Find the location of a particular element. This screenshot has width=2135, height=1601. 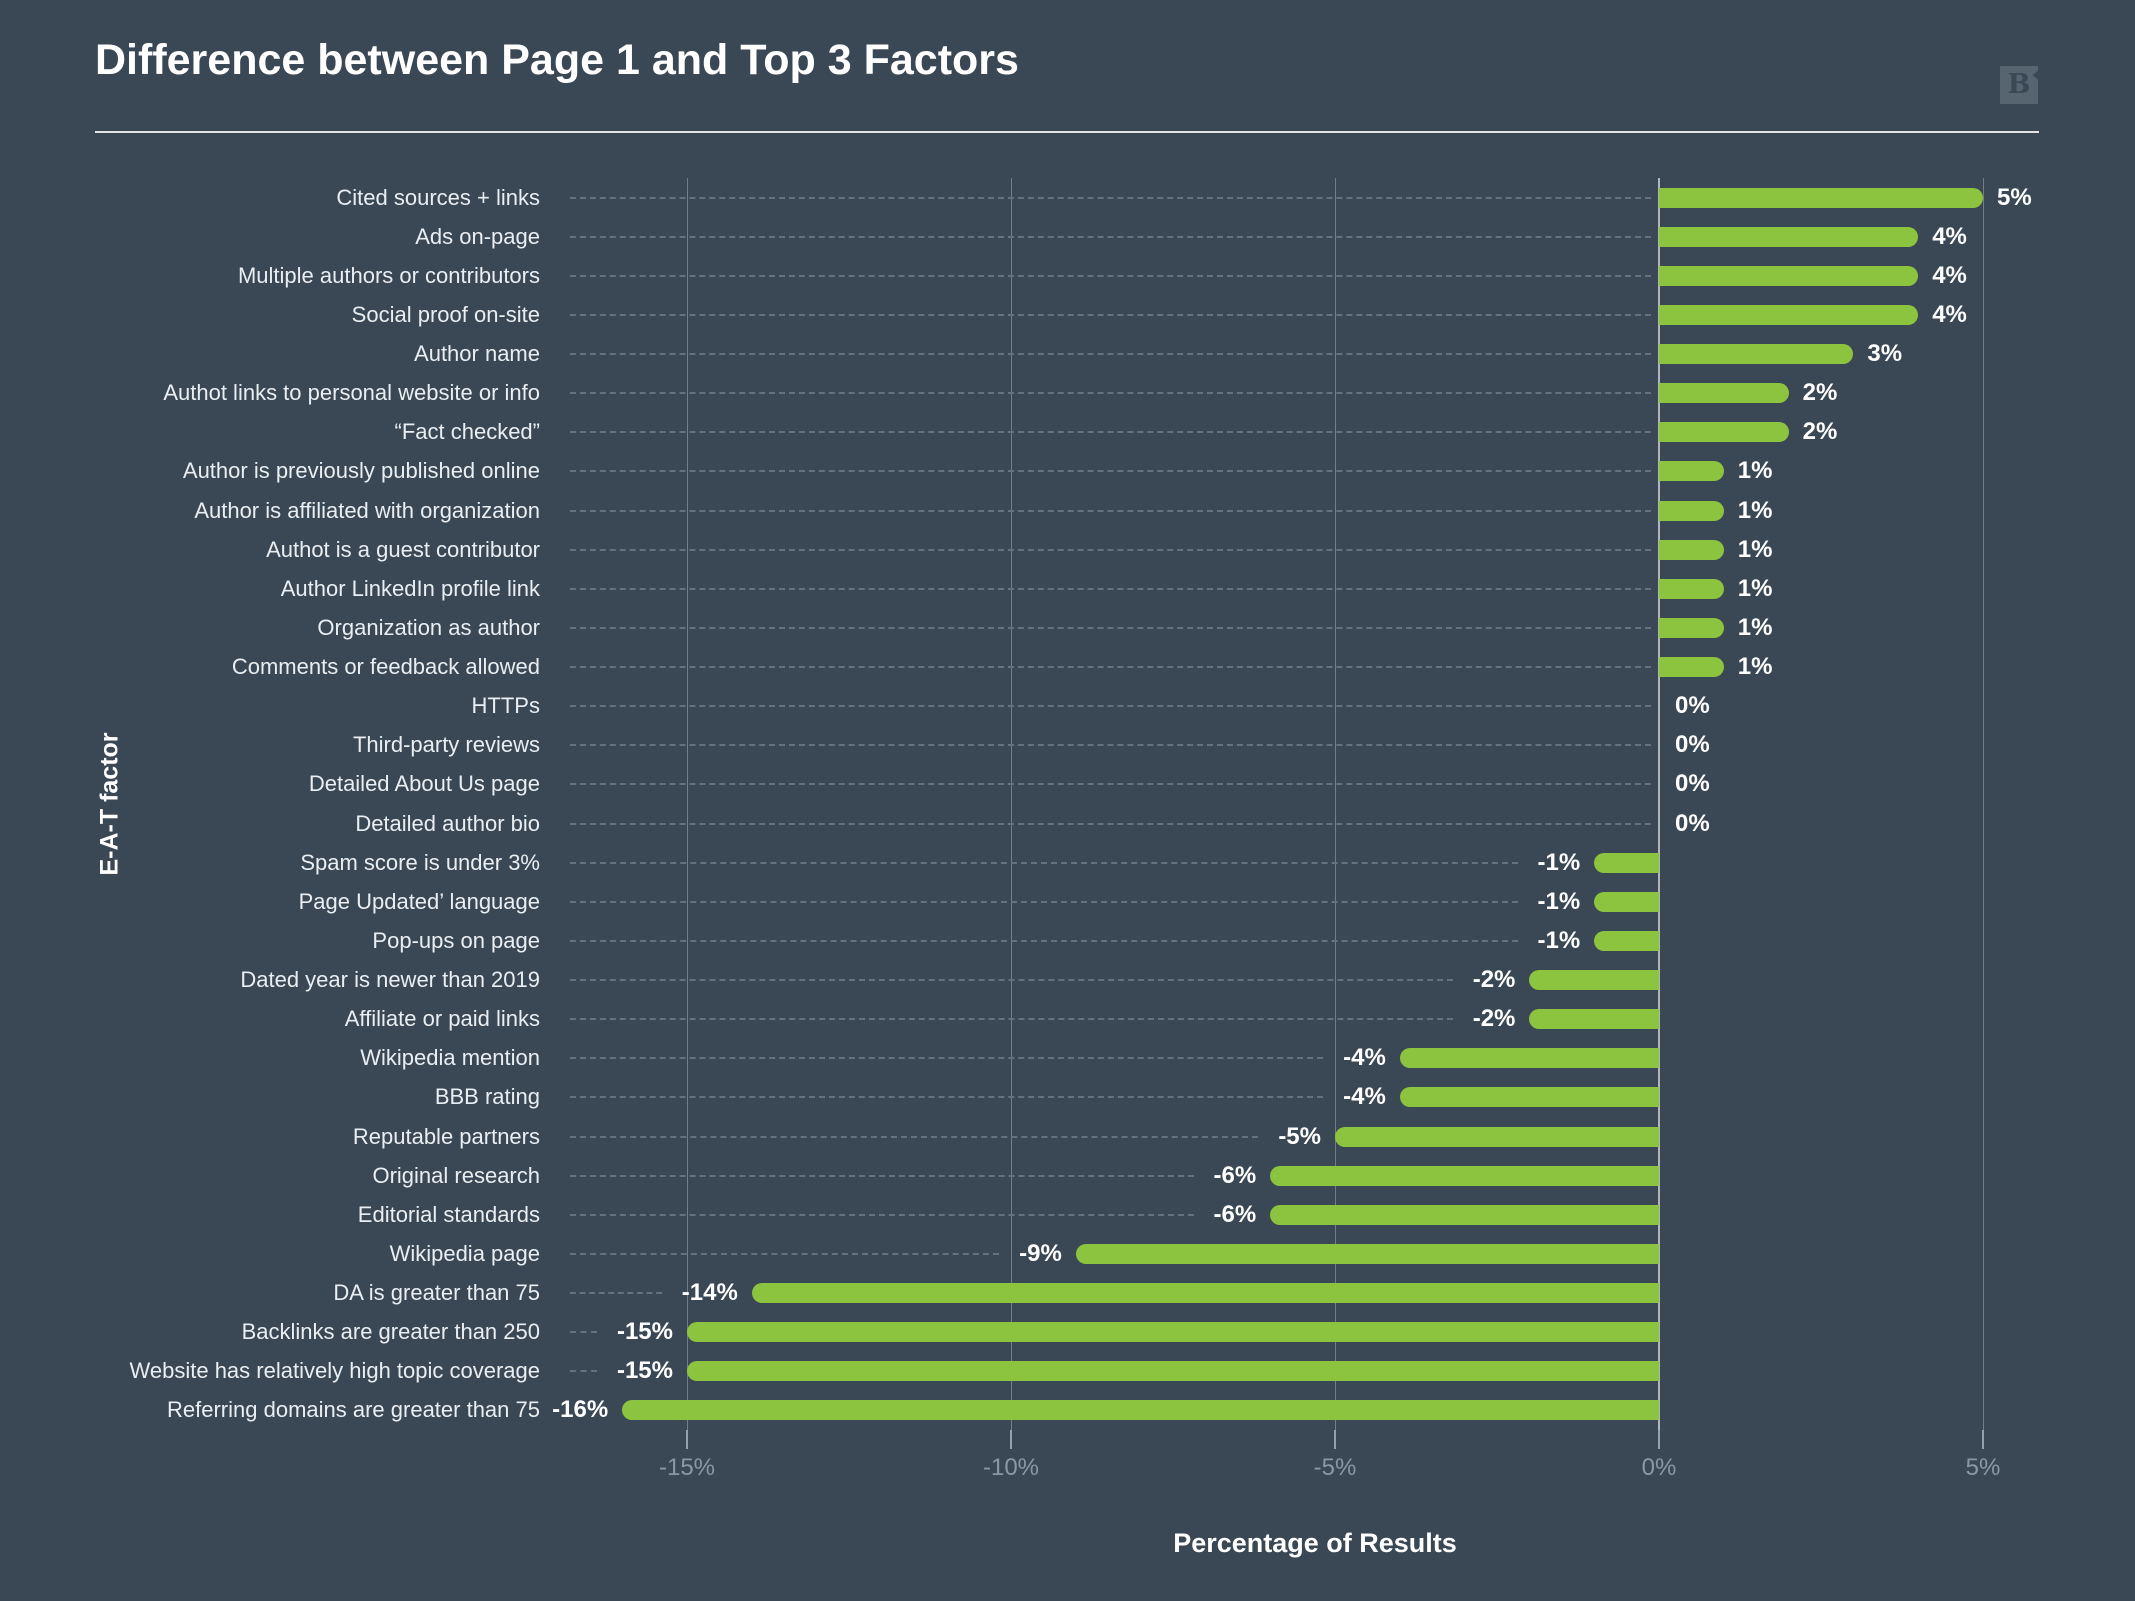

x-tick-label: 0% is located at coordinates (1659, 1467).